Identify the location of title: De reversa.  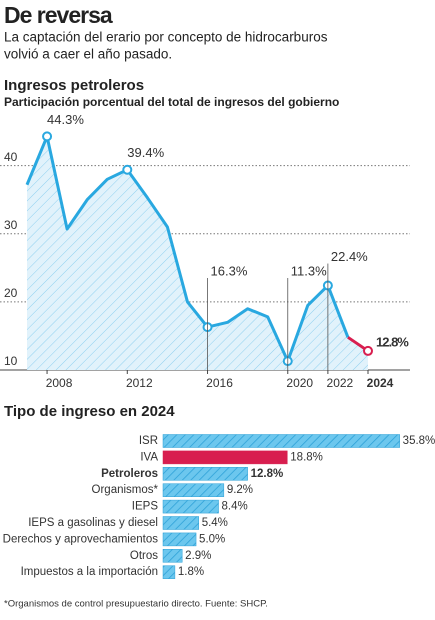
(58, 15).